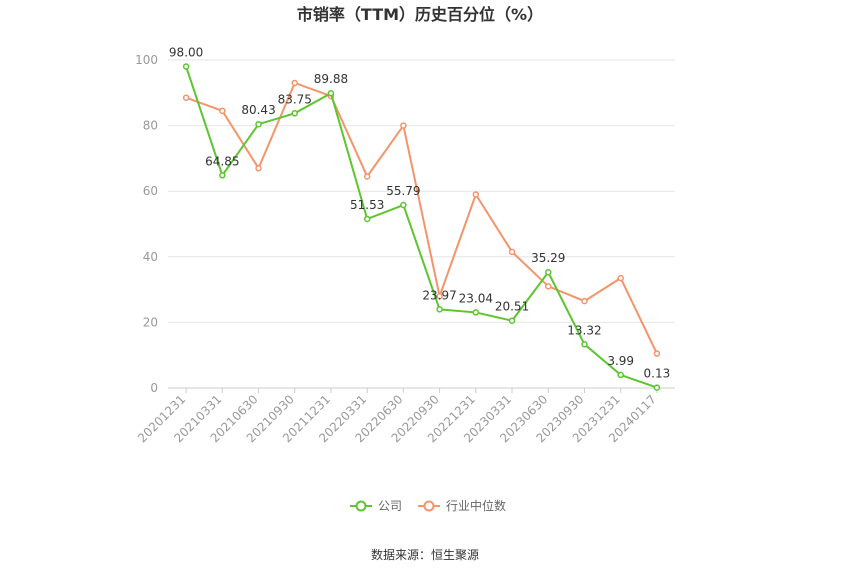 The width and height of the screenshot is (850, 575). Describe the element at coordinates (367, 205) in the screenshot. I see `data-label: 51.53` at that location.